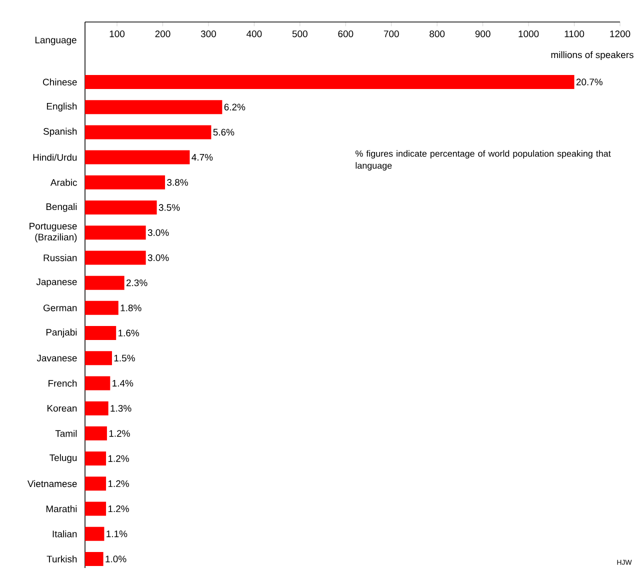  What do you see at coordinates (55, 41) in the screenshot?
I see `y-axis-title: Language` at bounding box center [55, 41].